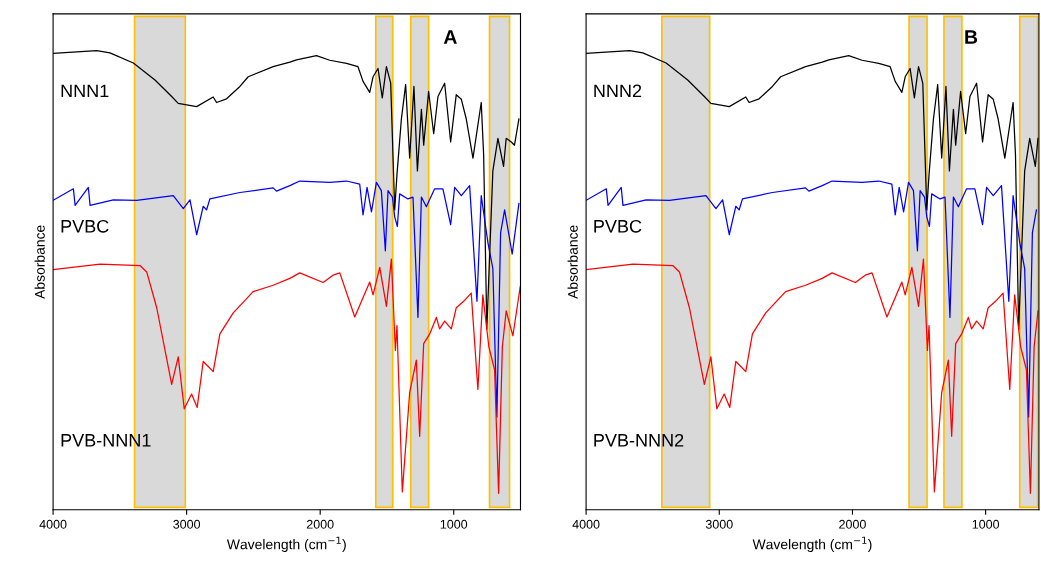 The height and width of the screenshot is (578, 1041). What do you see at coordinates (618, 91) in the screenshot?
I see `series-label: NNN2` at bounding box center [618, 91].